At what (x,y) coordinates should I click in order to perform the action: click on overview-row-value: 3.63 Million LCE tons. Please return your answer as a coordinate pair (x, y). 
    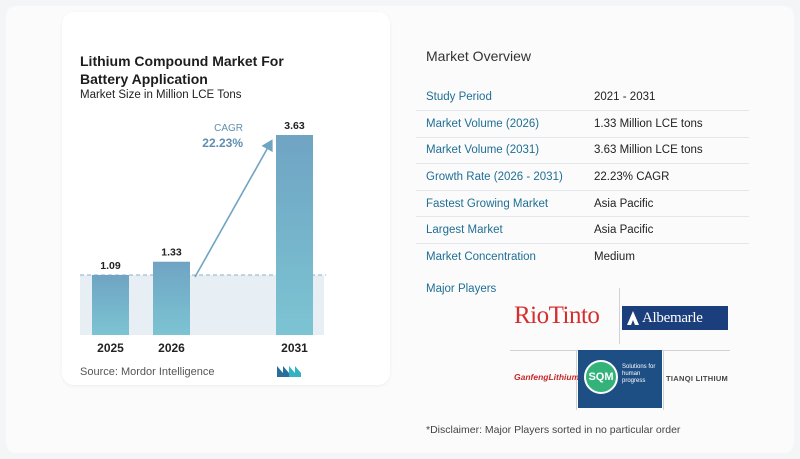
    Looking at the image, I should click on (666, 151).